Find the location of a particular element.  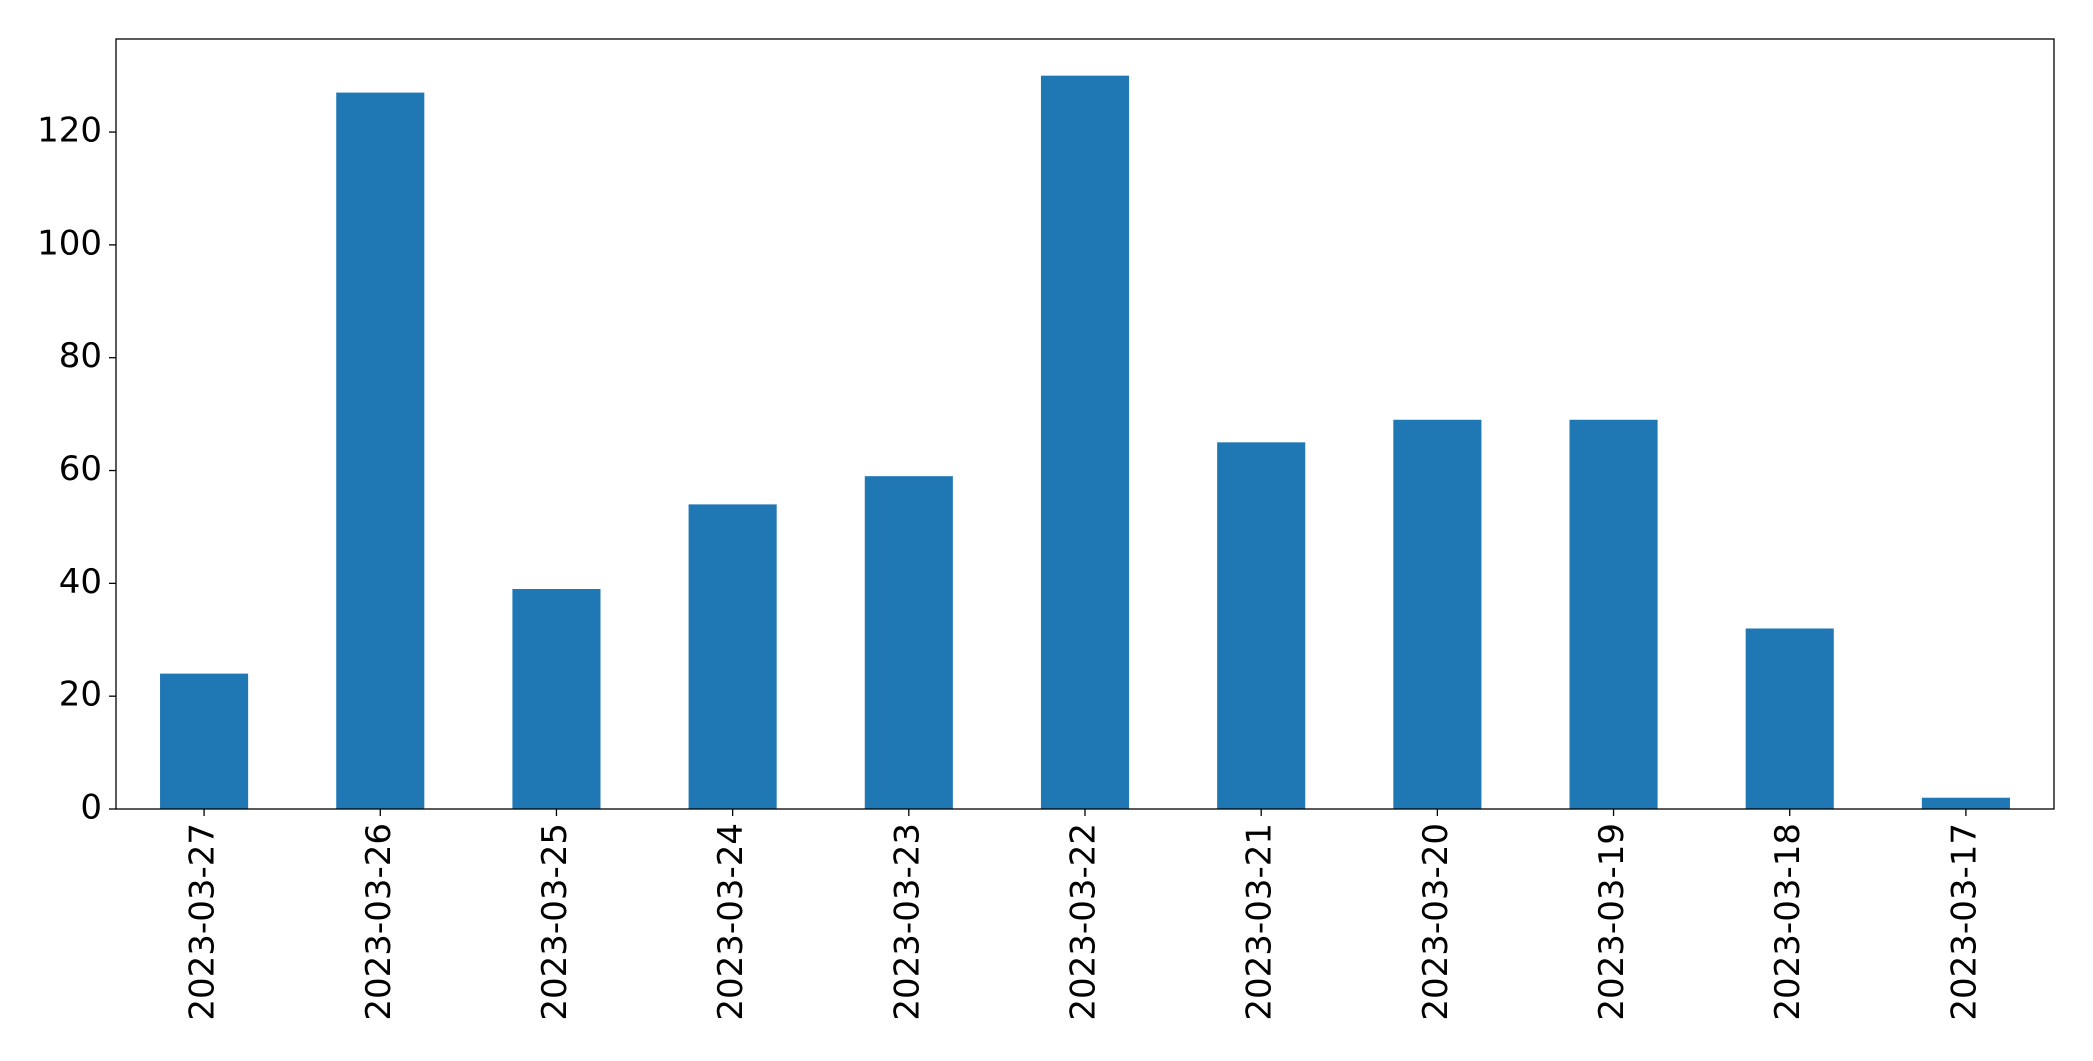

x-tick-label: 2023-03-19 is located at coordinates (1612, 922).